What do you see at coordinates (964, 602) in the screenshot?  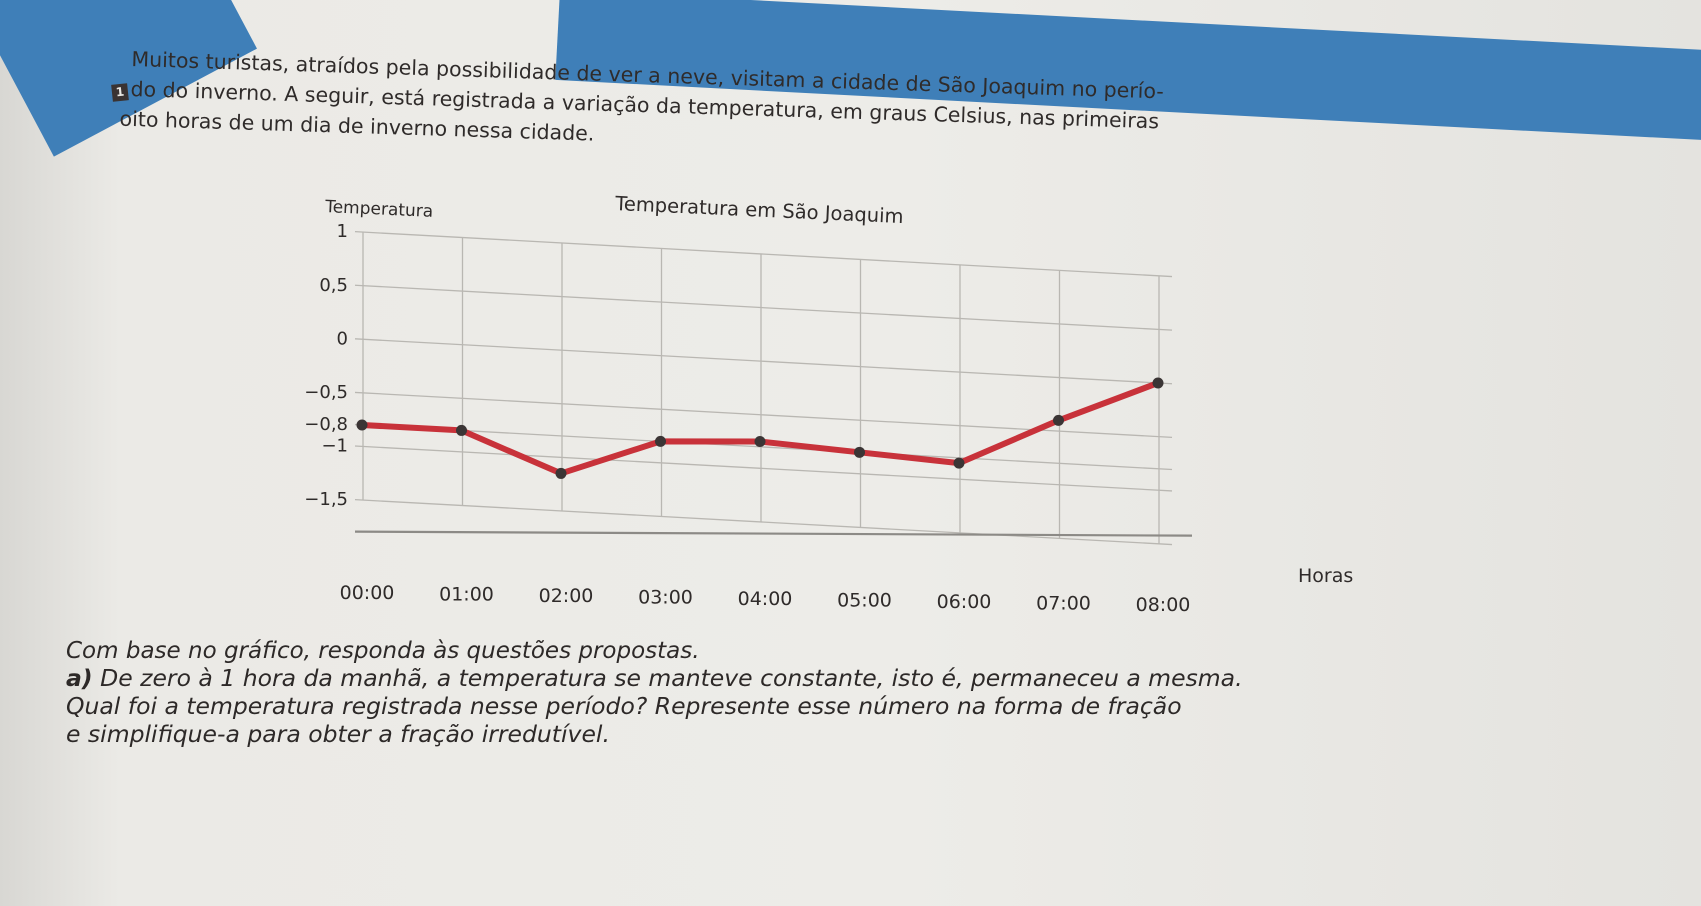 I see `x-tick-label-6: 06:00` at bounding box center [964, 602].